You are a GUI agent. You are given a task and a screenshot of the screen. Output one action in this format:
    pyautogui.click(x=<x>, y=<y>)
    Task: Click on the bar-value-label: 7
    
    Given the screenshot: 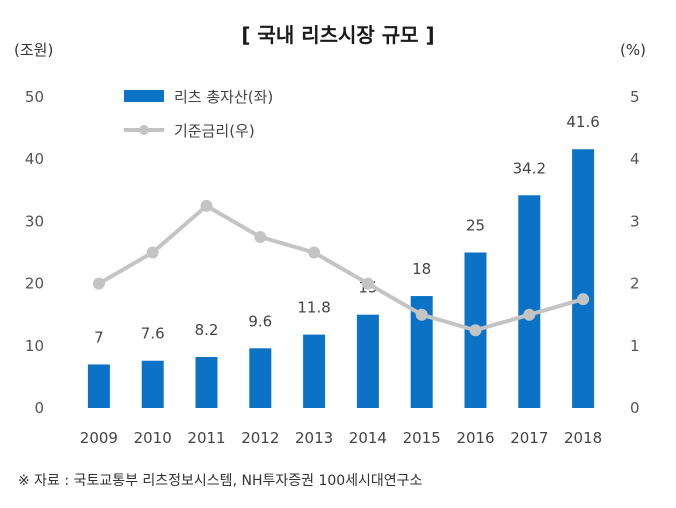 What is the action you would take?
    pyautogui.click(x=99, y=337)
    